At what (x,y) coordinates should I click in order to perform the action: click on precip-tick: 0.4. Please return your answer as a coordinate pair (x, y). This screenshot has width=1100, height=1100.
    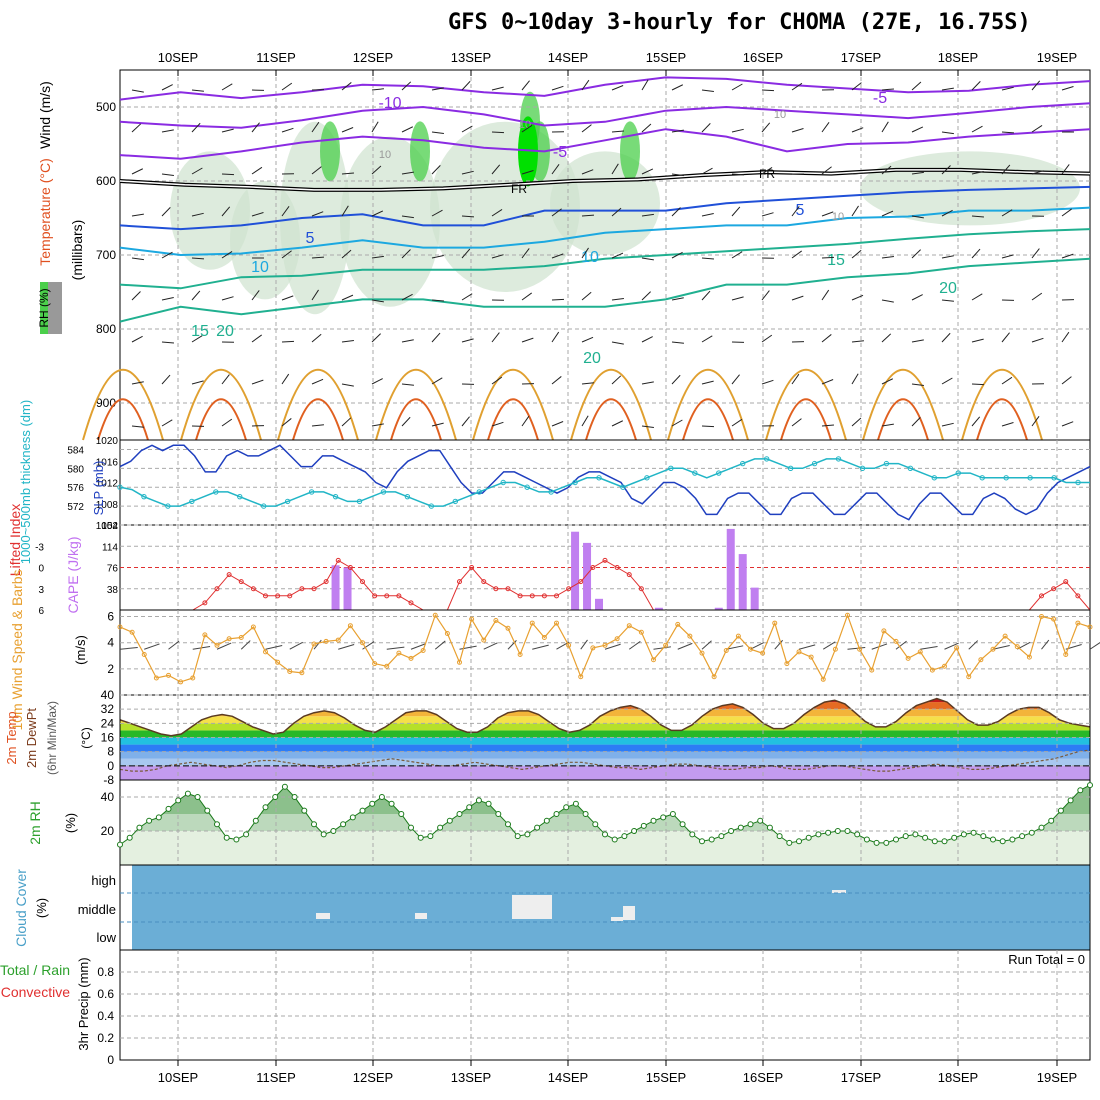
    Looking at the image, I should click on (105, 1016).